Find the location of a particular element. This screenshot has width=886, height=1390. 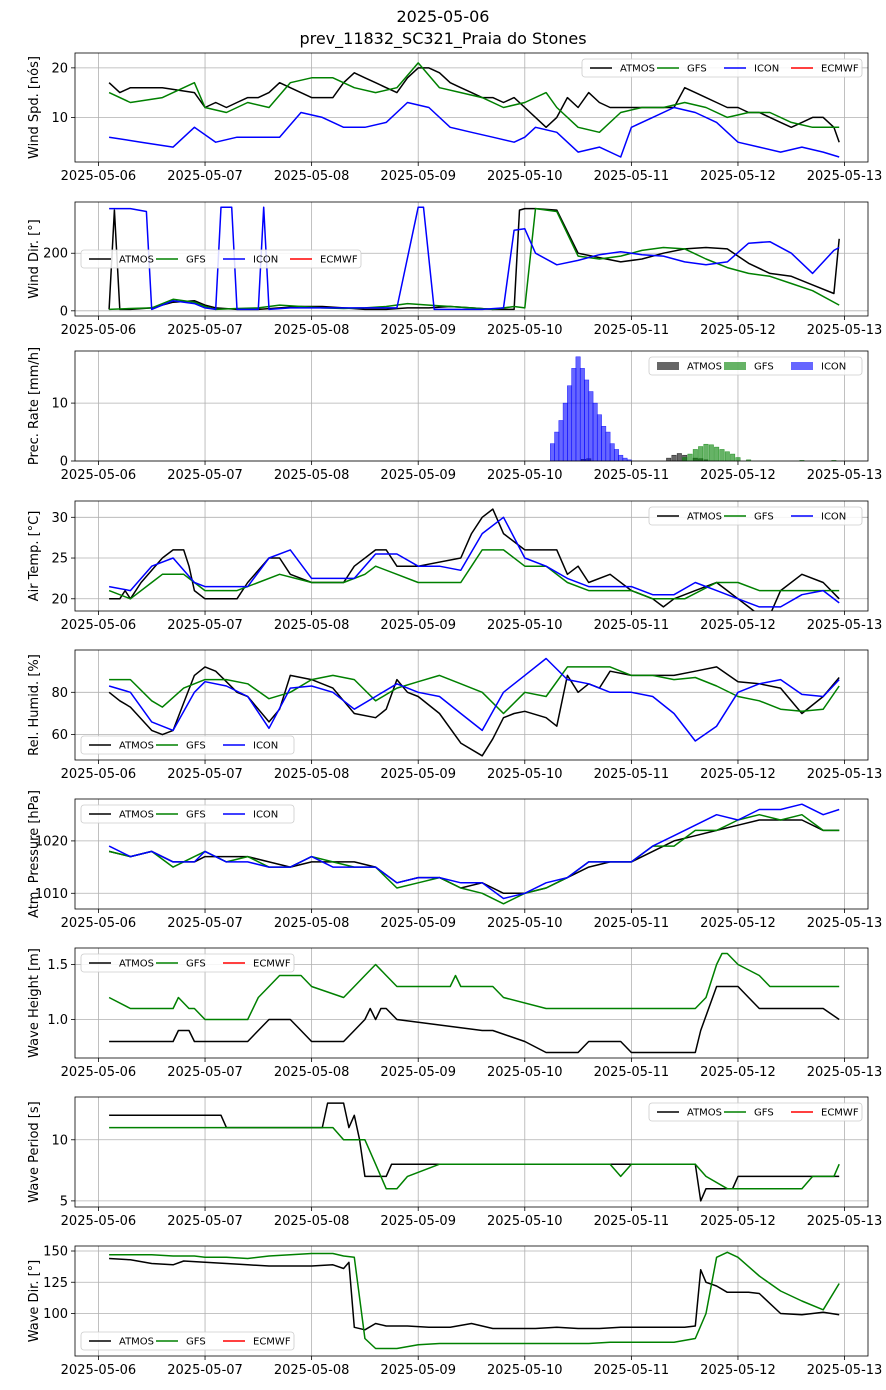

figure-title: 2025-05-06 is located at coordinates (443, 16).